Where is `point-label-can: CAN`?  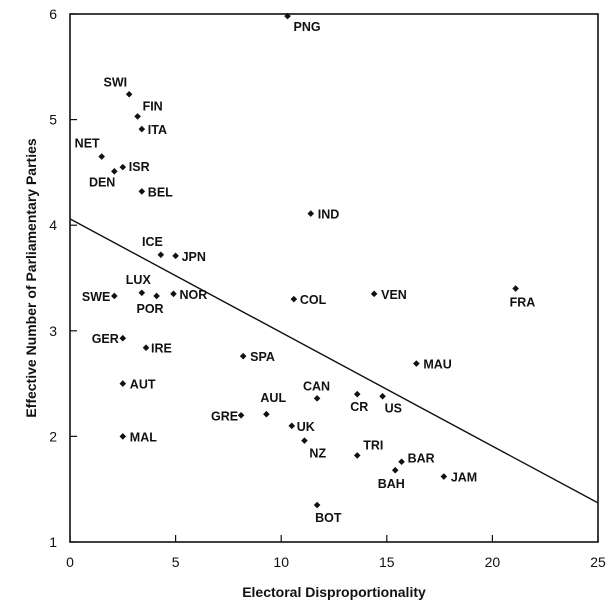
point-label-can: CAN is located at coordinates (316, 386).